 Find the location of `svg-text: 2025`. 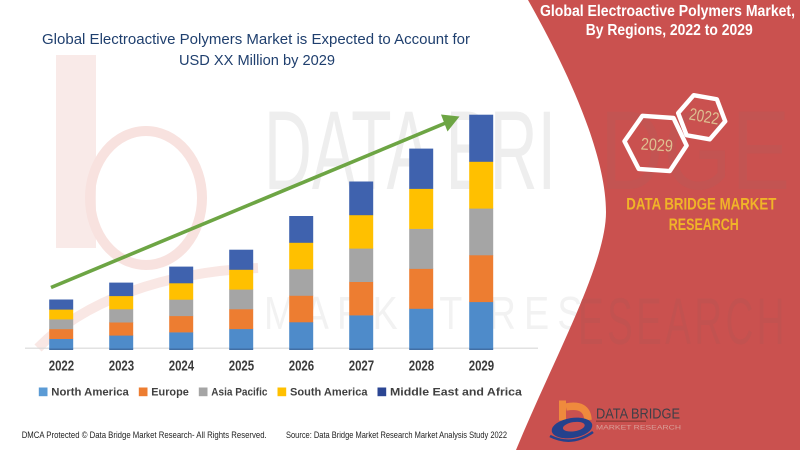

svg-text: 2025 is located at coordinates (242, 367).